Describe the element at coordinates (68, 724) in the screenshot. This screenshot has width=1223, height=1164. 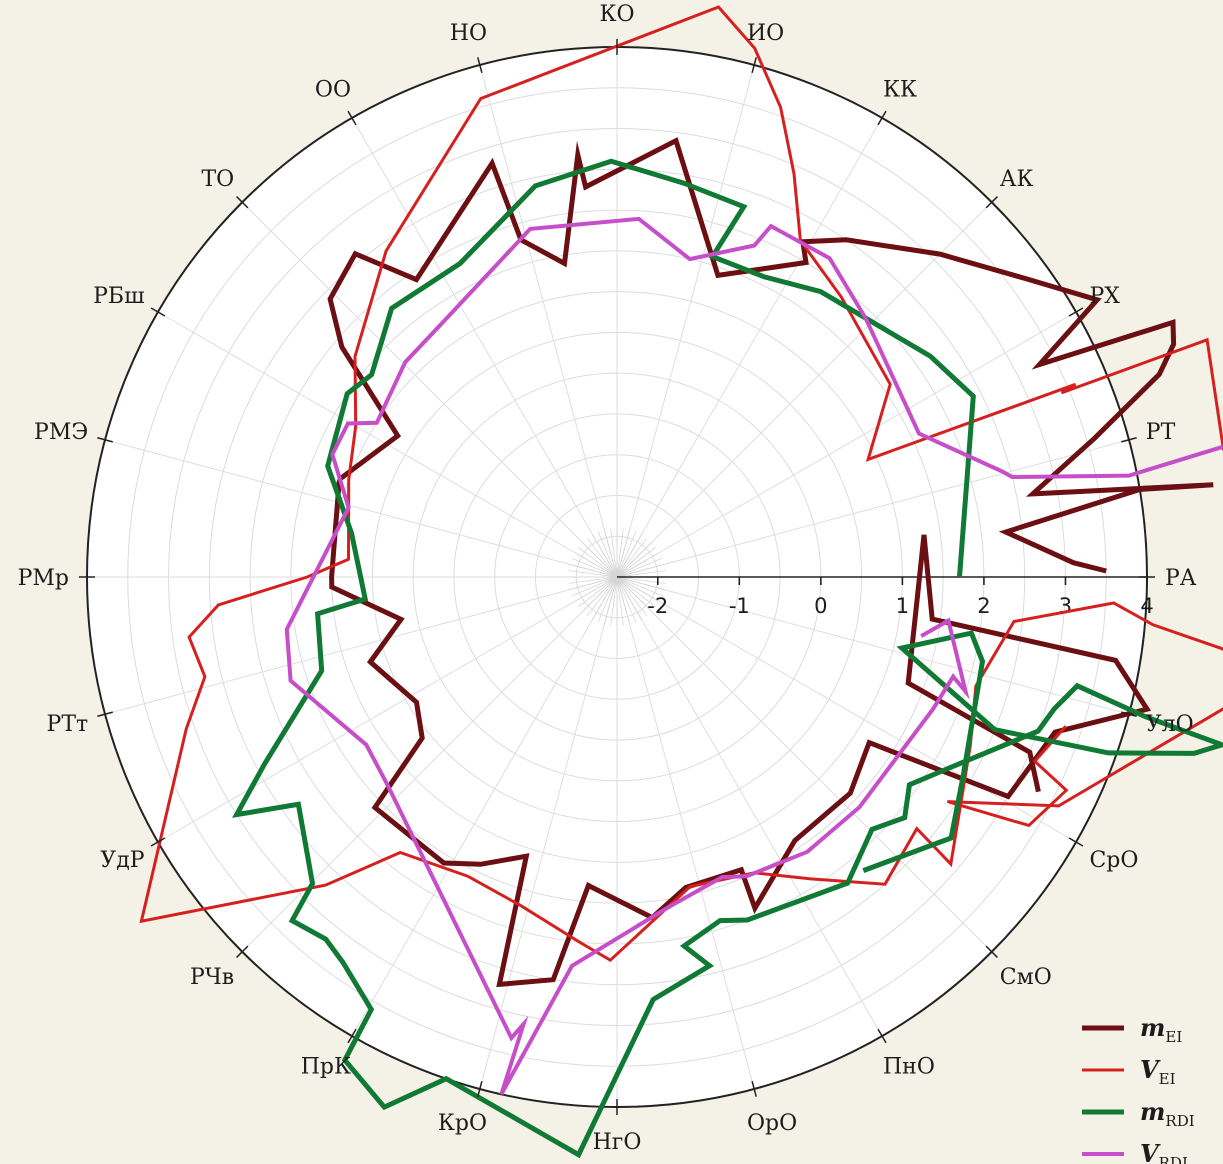
I see `category-label: РТт` at that location.